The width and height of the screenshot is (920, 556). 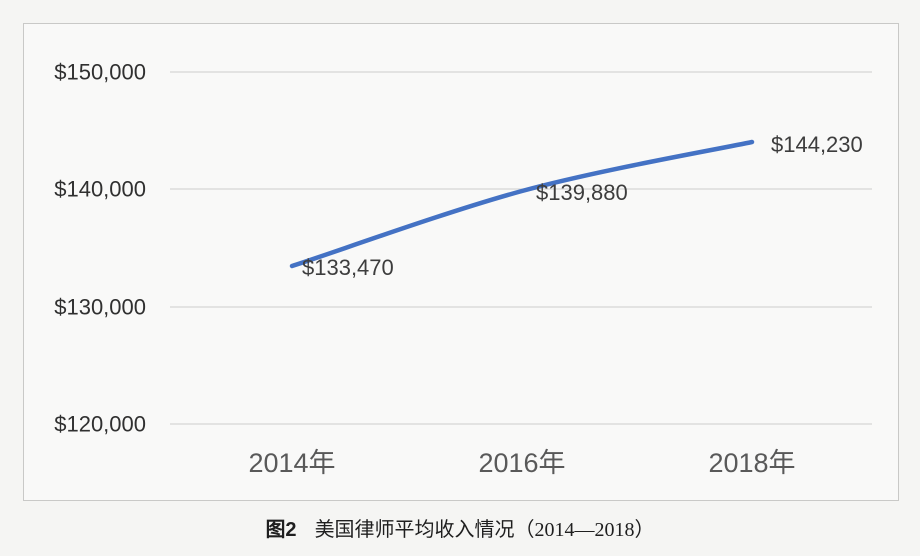 I want to click on x-label-2016: 2016年, so click(x=521, y=463).